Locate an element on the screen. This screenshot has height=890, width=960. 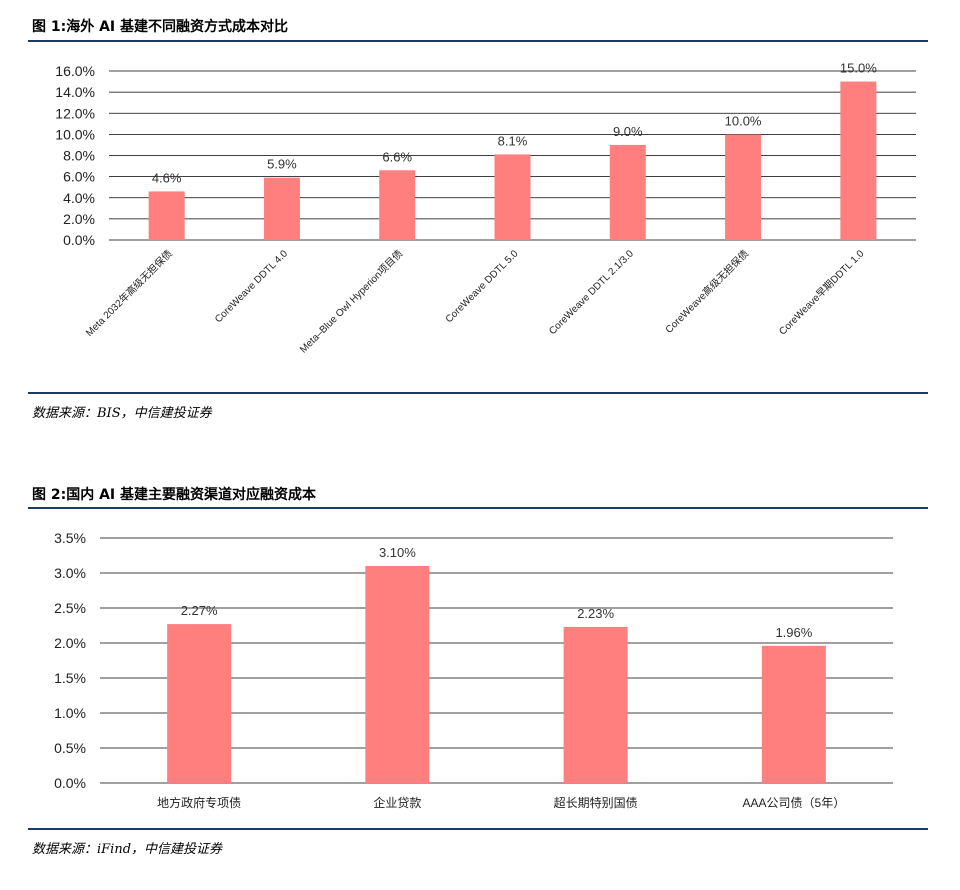
y-tick-label: 3.5% is located at coordinates (70, 538).